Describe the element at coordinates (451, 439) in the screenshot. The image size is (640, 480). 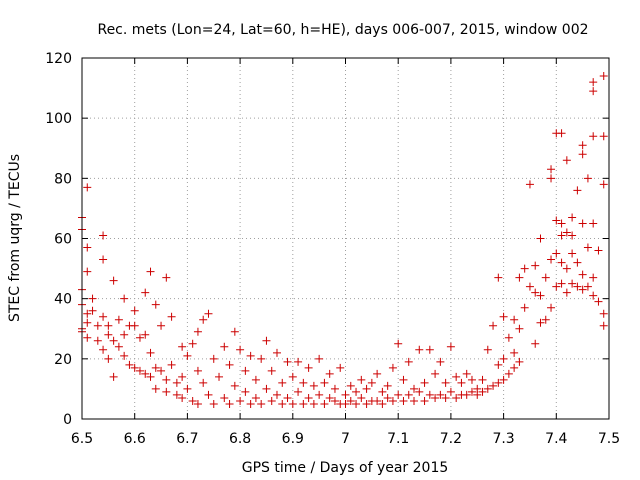
I see `x-tick-label: 7.2` at that location.